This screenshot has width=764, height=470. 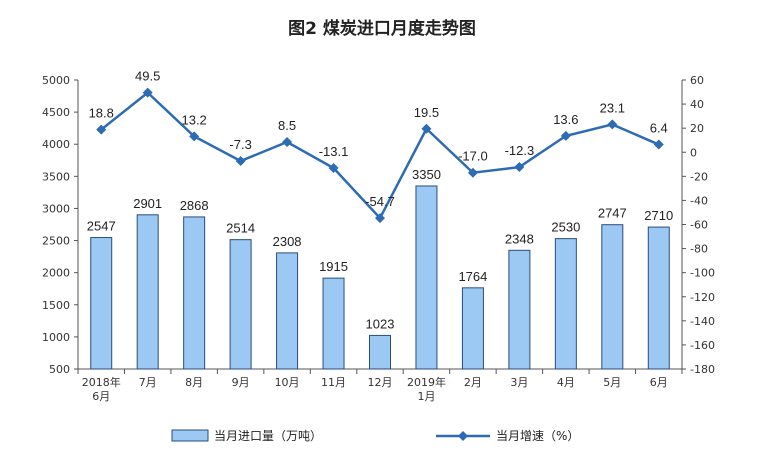 I want to click on right-tick-label: 0, so click(x=693, y=152).